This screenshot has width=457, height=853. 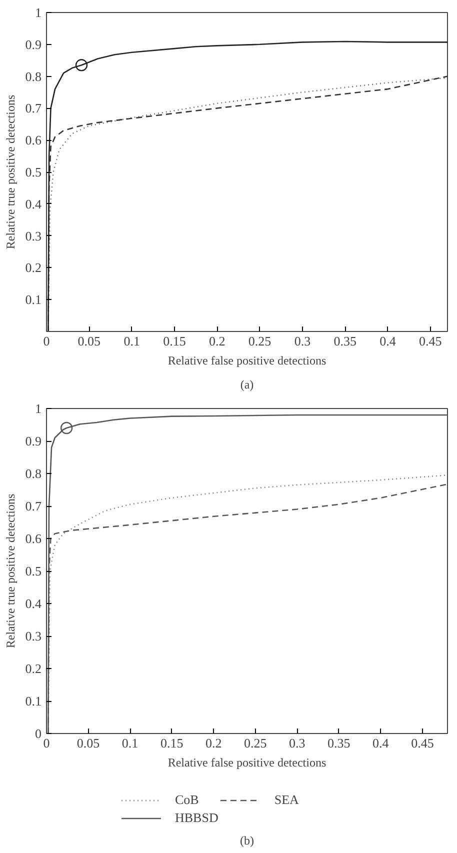 What do you see at coordinates (247, 841) in the screenshot?
I see `text: (b)` at bounding box center [247, 841].